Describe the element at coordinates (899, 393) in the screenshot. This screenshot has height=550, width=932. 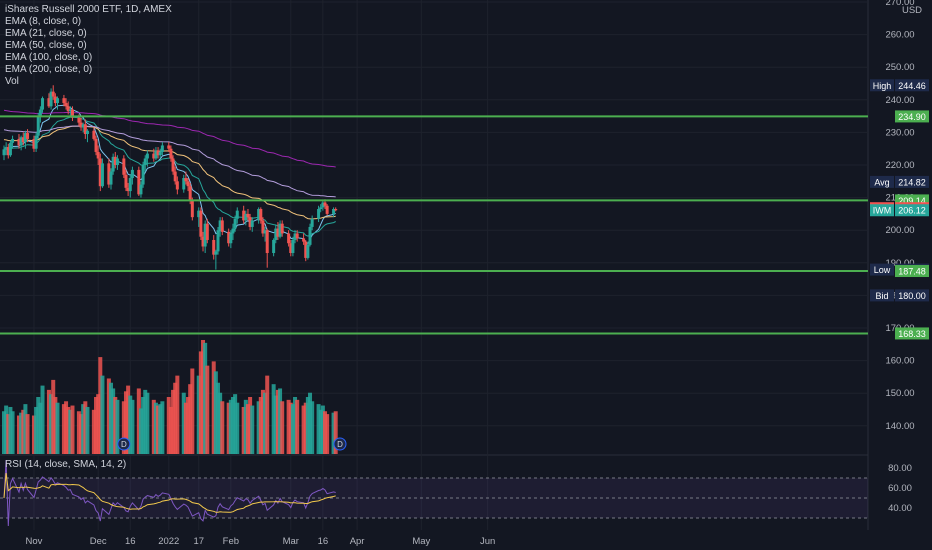
I see `price-tick-label: 150.00` at that location.